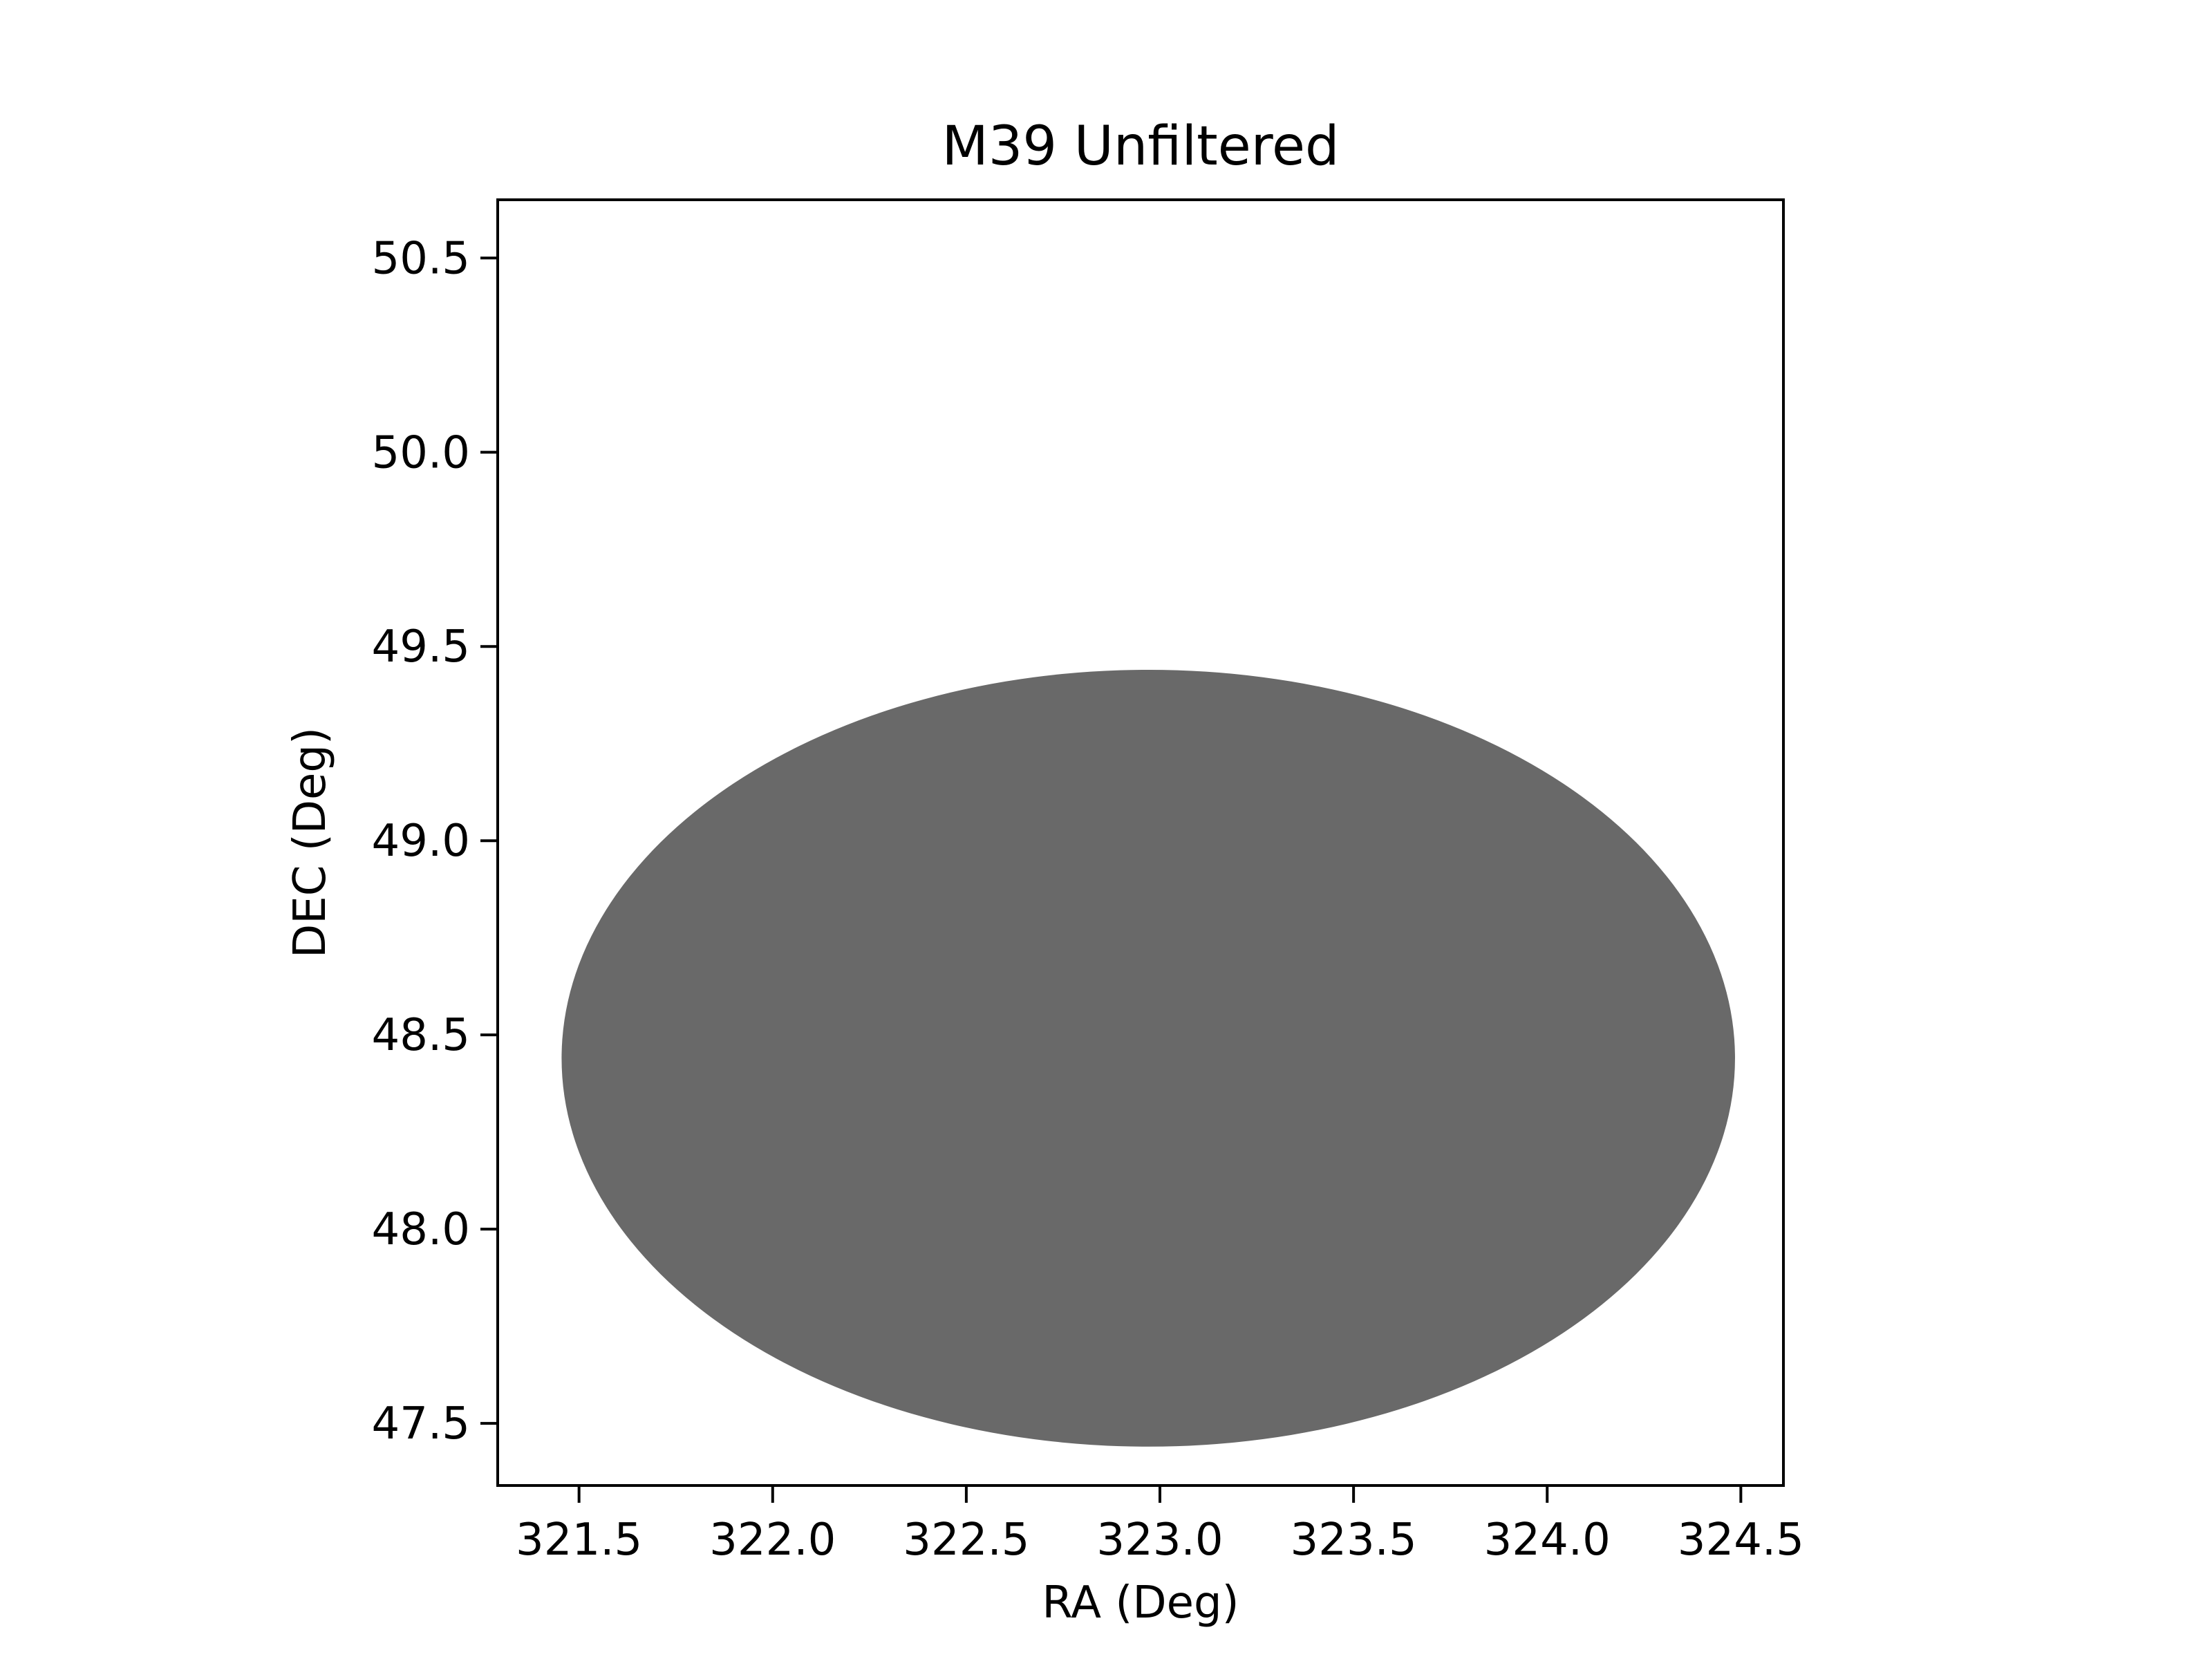 Image resolution: width=2212 pixels, height=1659 pixels. What do you see at coordinates (421, 258) in the screenshot?
I see `y-tick-label: 50.5` at bounding box center [421, 258].